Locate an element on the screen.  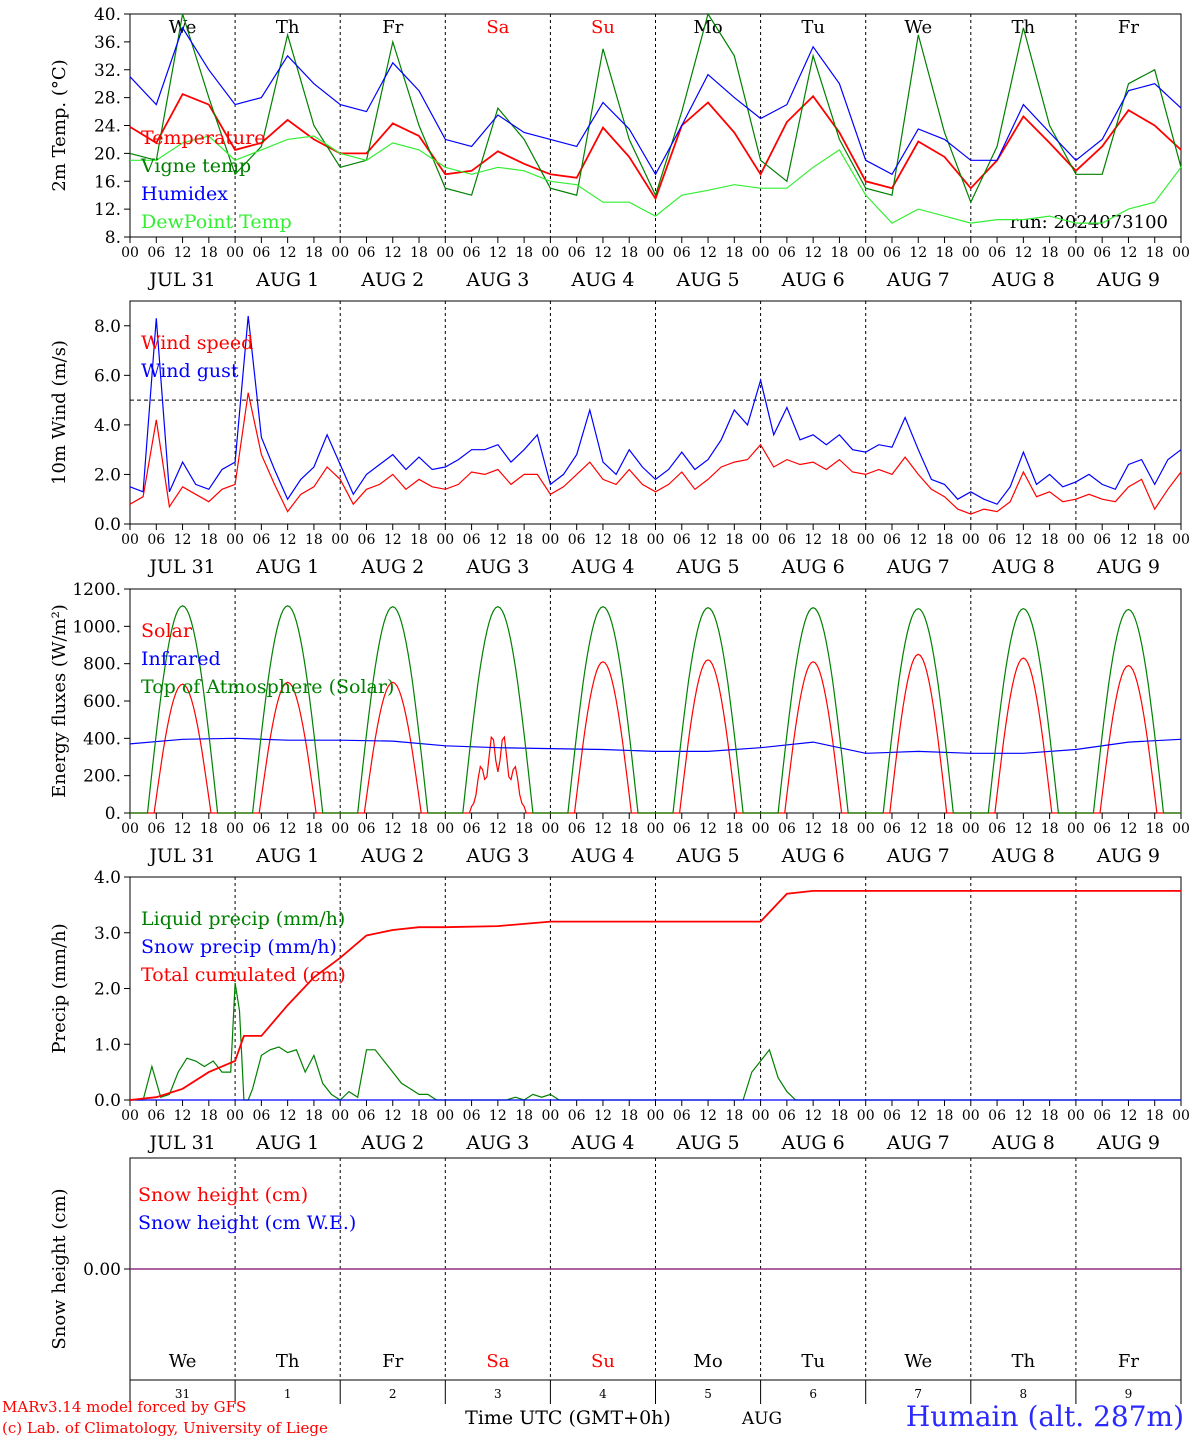
y-tick-label: 1000. is located at coordinates (96, 627).